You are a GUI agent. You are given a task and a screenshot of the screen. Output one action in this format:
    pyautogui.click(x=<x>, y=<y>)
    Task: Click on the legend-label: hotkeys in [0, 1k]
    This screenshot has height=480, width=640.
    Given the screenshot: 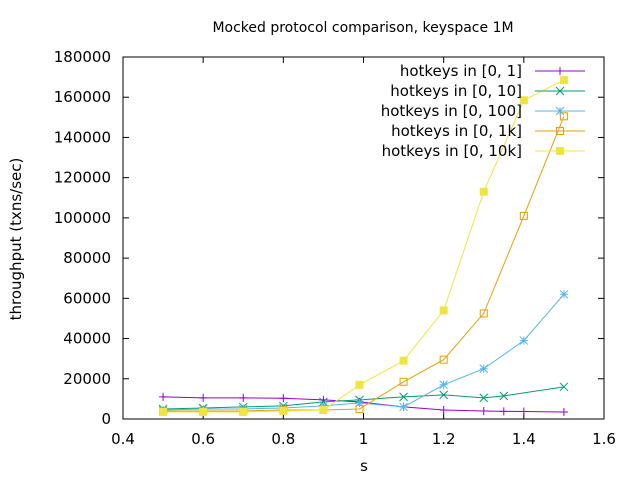 What is the action you would take?
    pyautogui.click(x=456, y=131)
    